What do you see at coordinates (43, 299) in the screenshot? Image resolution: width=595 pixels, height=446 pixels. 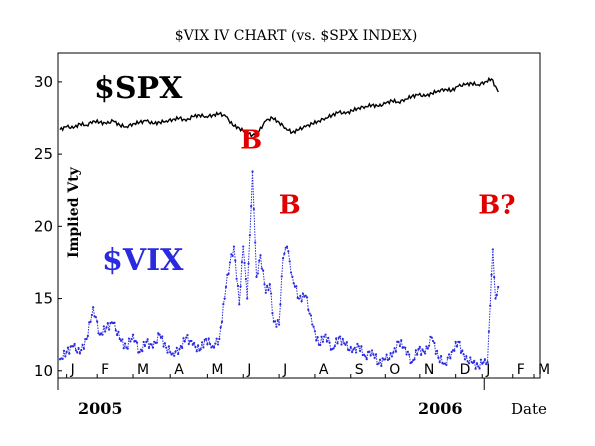 I see `y-tick-label: 15` at bounding box center [43, 299].